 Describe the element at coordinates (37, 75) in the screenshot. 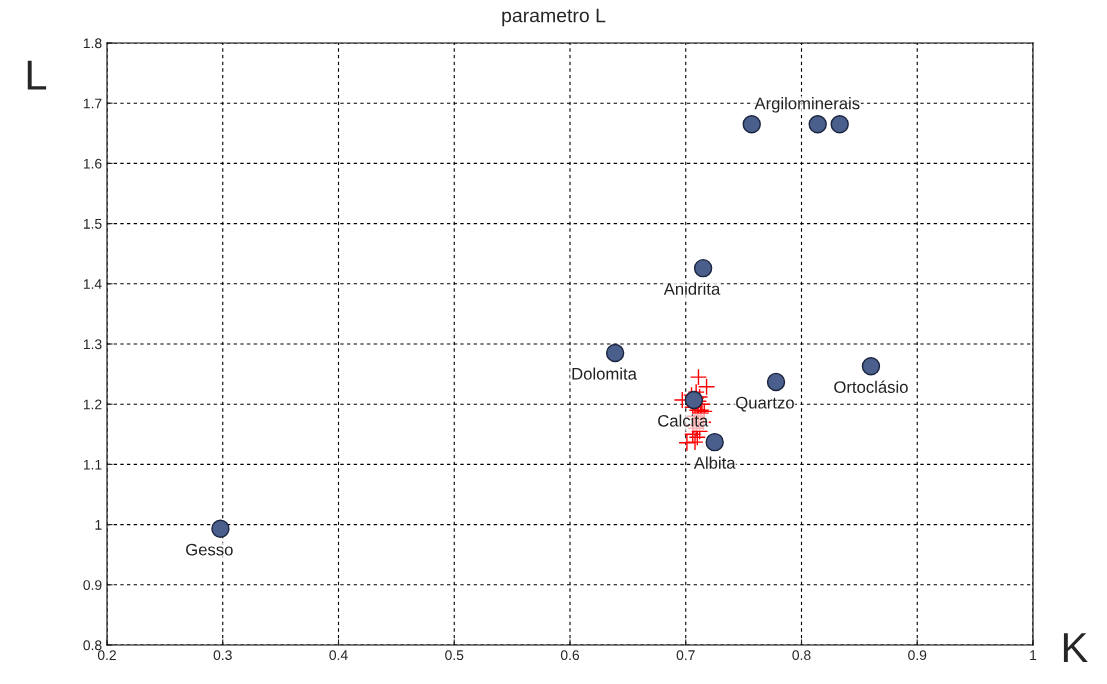

I see `y-axis-title: L` at that location.